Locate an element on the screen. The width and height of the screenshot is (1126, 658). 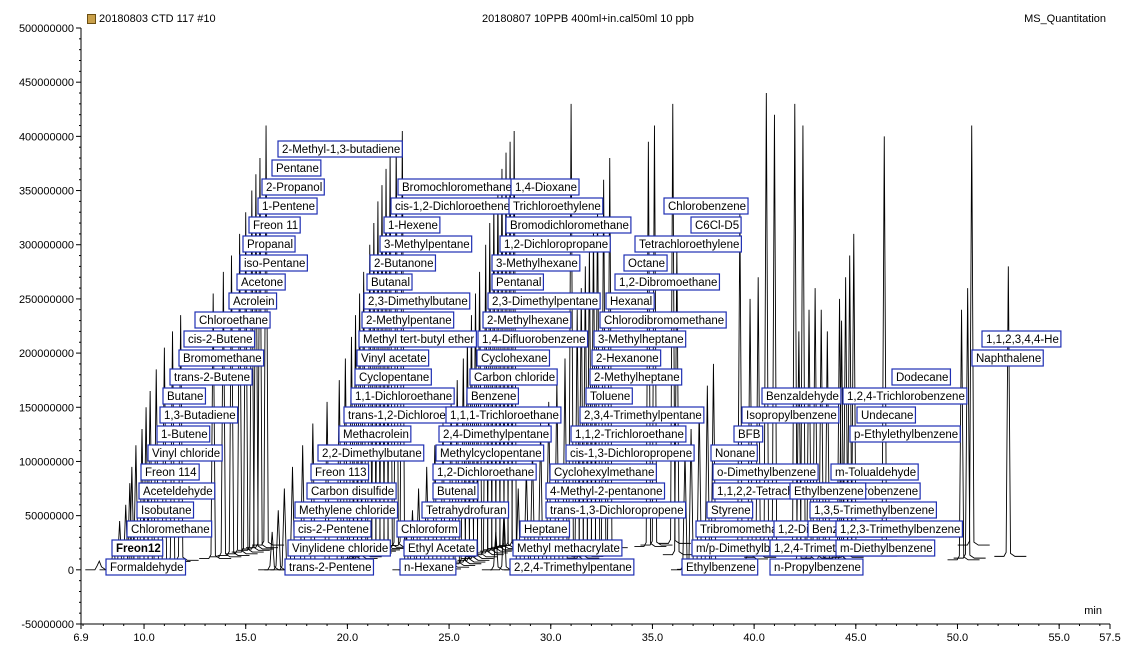
document-icon is located at coordinates (91, 19).